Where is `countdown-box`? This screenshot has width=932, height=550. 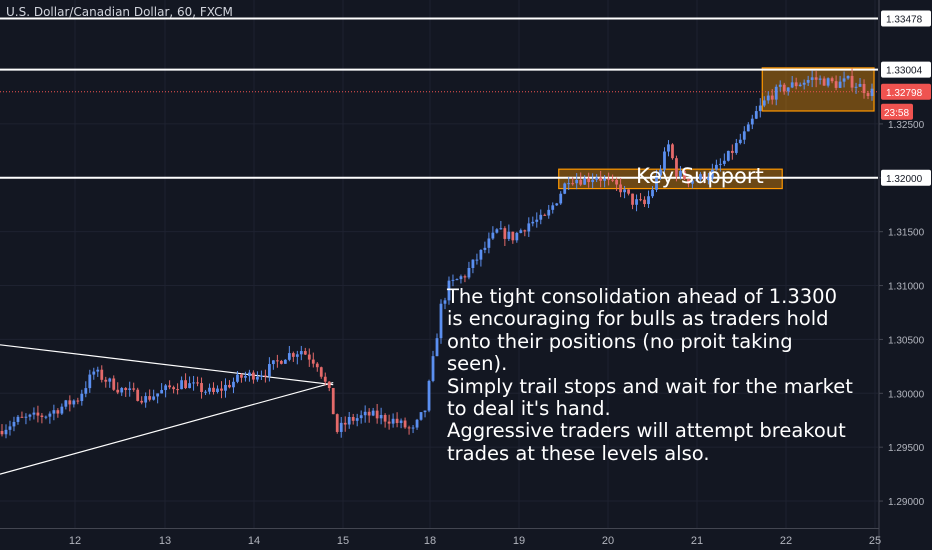 countdown-box is located at coordinates (897, 111).